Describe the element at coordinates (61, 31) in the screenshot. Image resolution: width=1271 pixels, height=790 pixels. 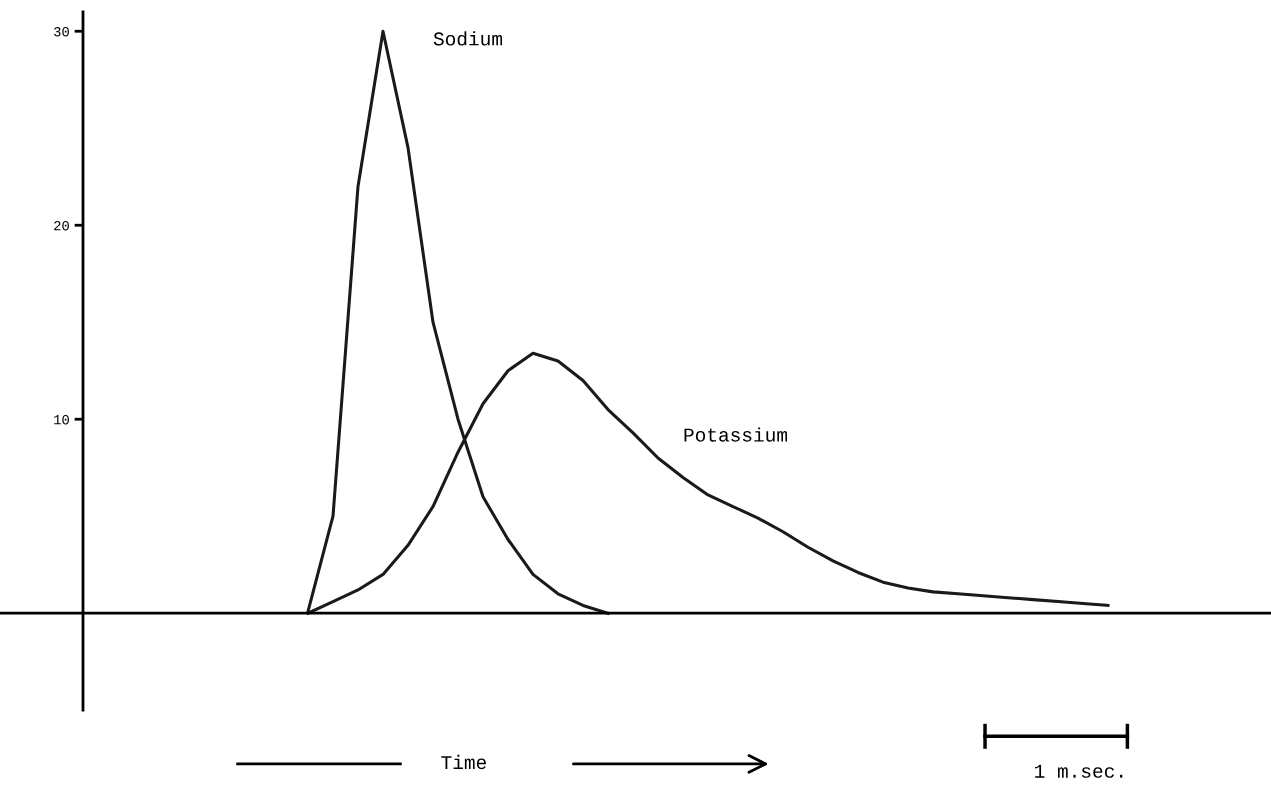
I see `y-tick-label: 30` at that location.